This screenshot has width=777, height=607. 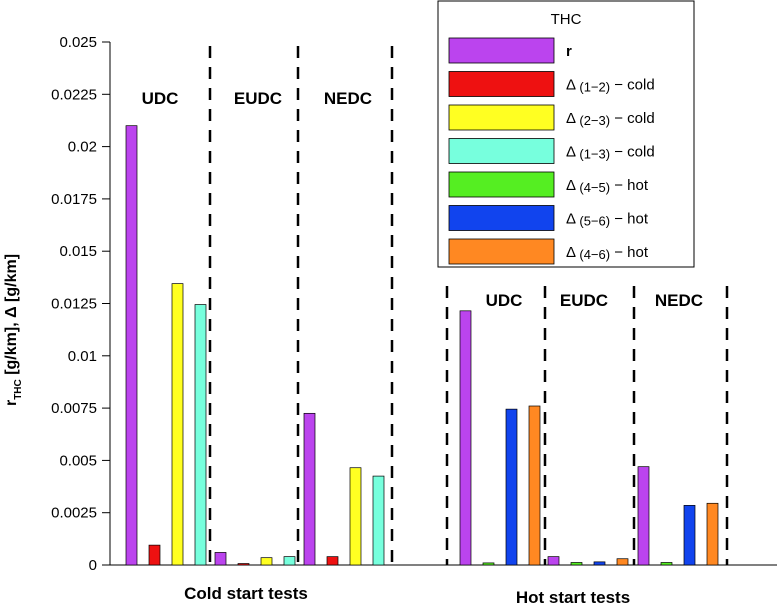 What do you see at coordinates (74, 408) in the screenshot?
I see `y-tick-label: 0.0075` at bounding box center [74, 408].